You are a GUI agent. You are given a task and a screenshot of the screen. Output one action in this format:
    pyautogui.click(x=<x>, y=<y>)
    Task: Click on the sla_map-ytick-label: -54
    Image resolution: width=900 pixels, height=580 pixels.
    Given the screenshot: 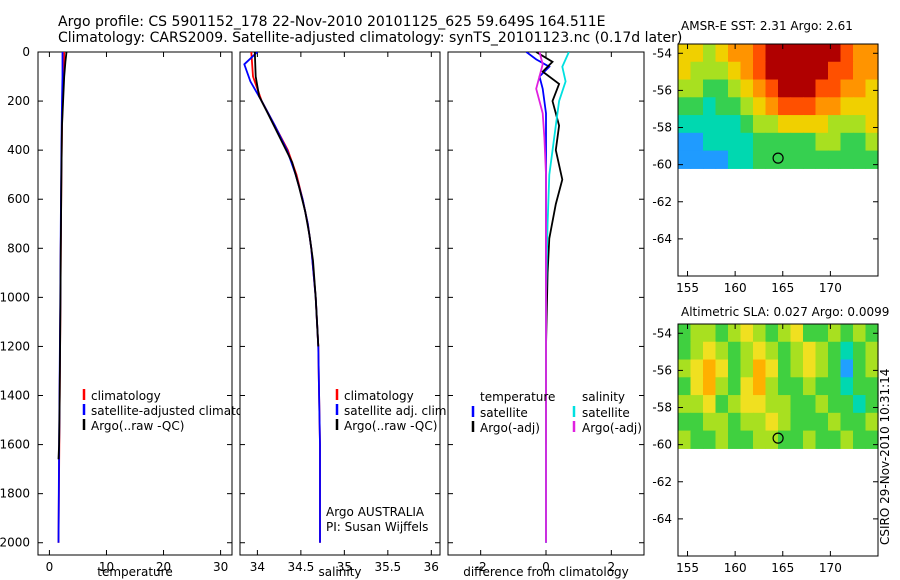 What is the action you would take?
    pyautogui.click(x=662, y=333)
    